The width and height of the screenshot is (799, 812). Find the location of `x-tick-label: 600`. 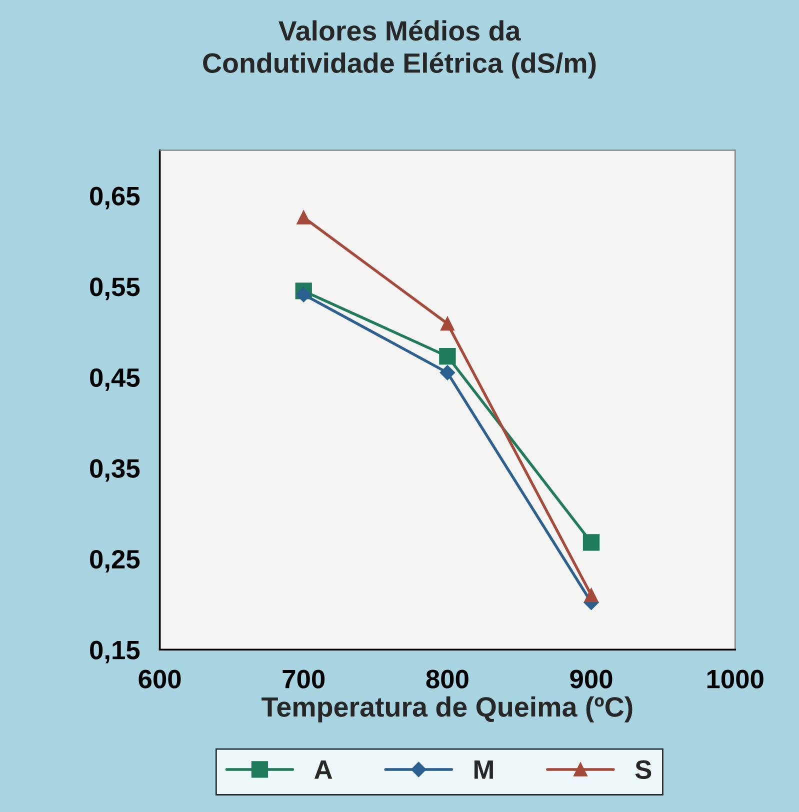

x-tick-label: 600 is located at coordinates (159, 679).